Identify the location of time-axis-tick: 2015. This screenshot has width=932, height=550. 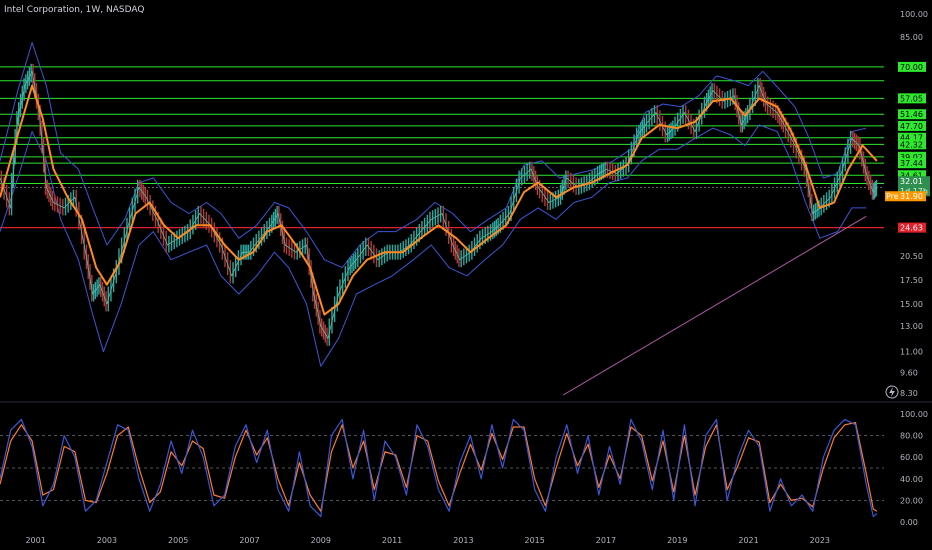
(534, 540).